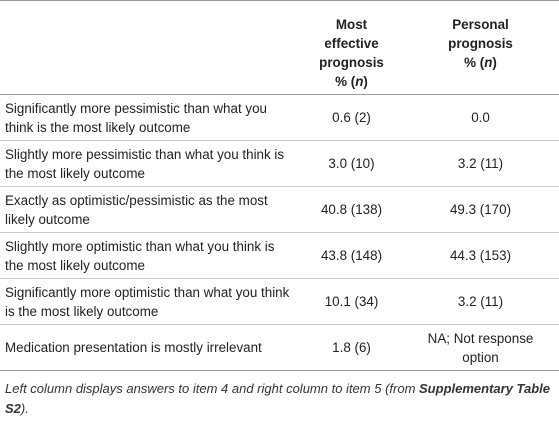 The height and width of the screenshot is (440, 559). What do you see at coordinates (351, 255) in the screenshot?
I see `cell-value: 43.8 (148)` at bounding box center [351, 255].